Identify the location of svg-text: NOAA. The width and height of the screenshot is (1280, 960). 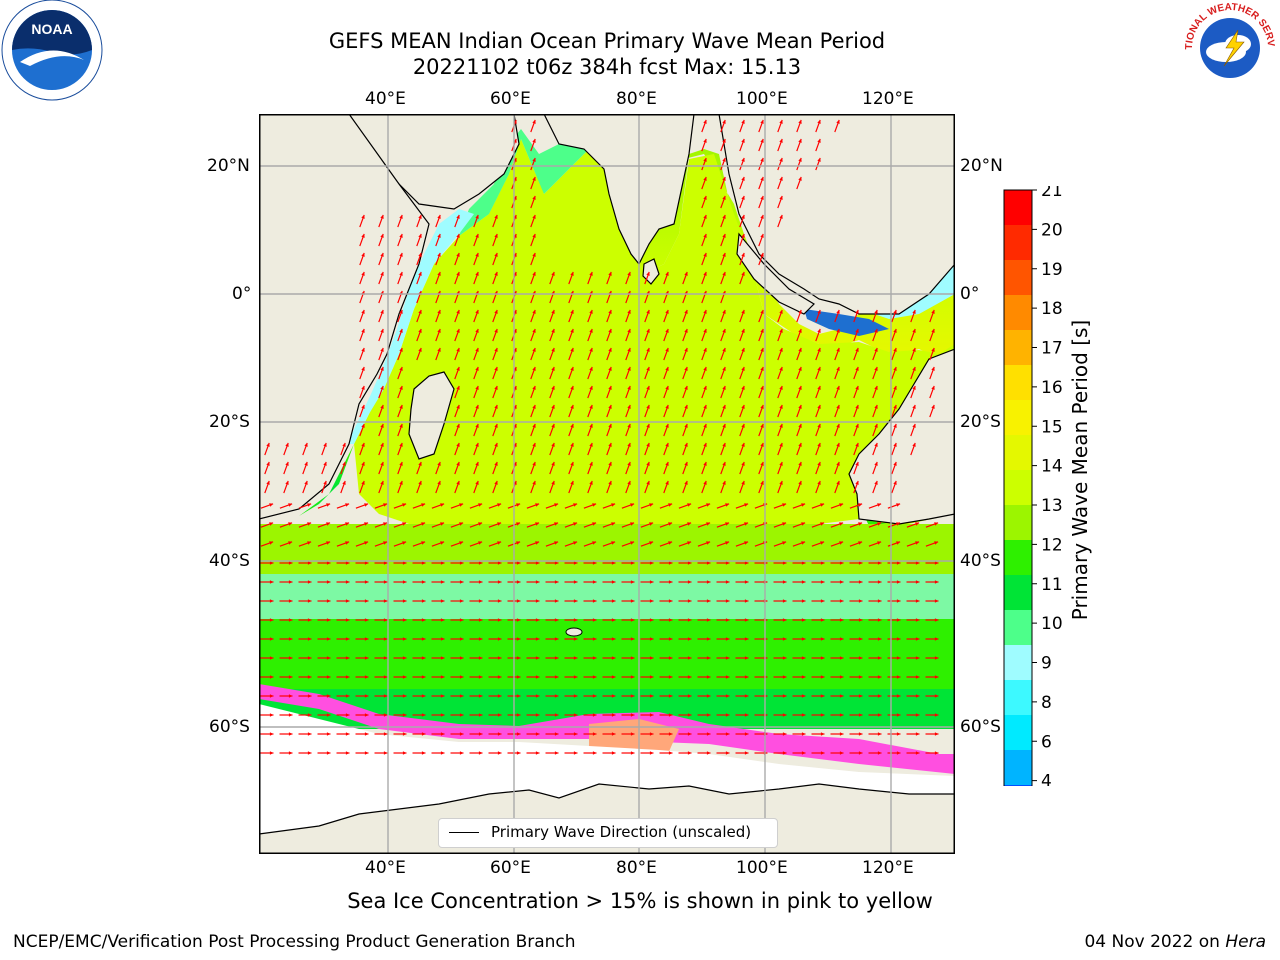
(51, 29).